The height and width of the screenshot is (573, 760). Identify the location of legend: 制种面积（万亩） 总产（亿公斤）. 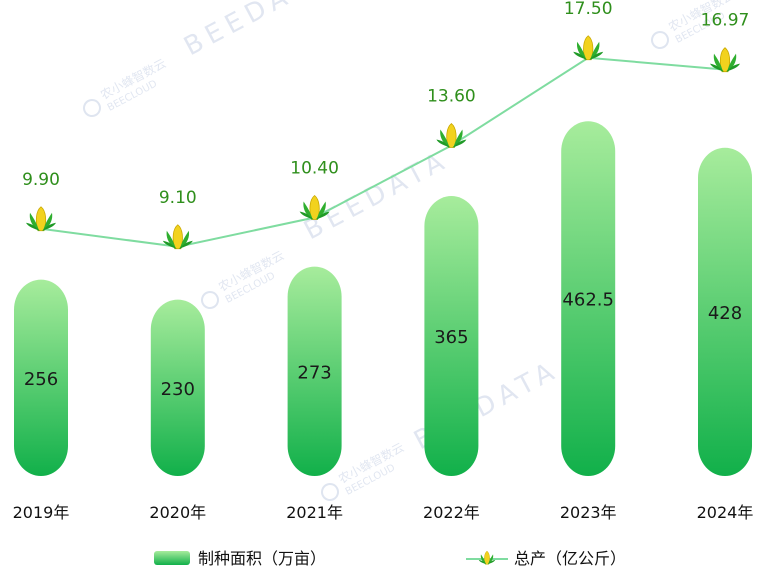
(390, 558).